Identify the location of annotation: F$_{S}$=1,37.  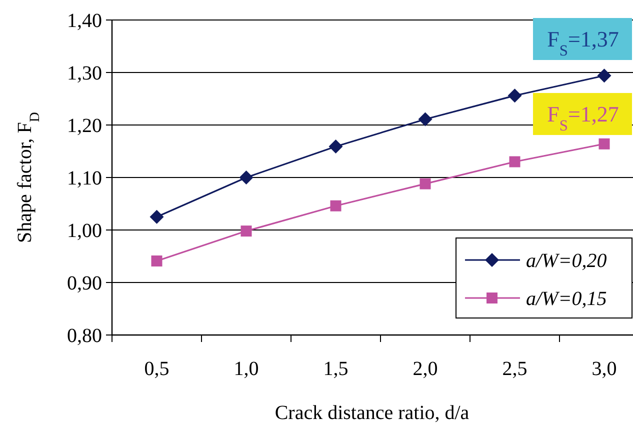
(583, 43).